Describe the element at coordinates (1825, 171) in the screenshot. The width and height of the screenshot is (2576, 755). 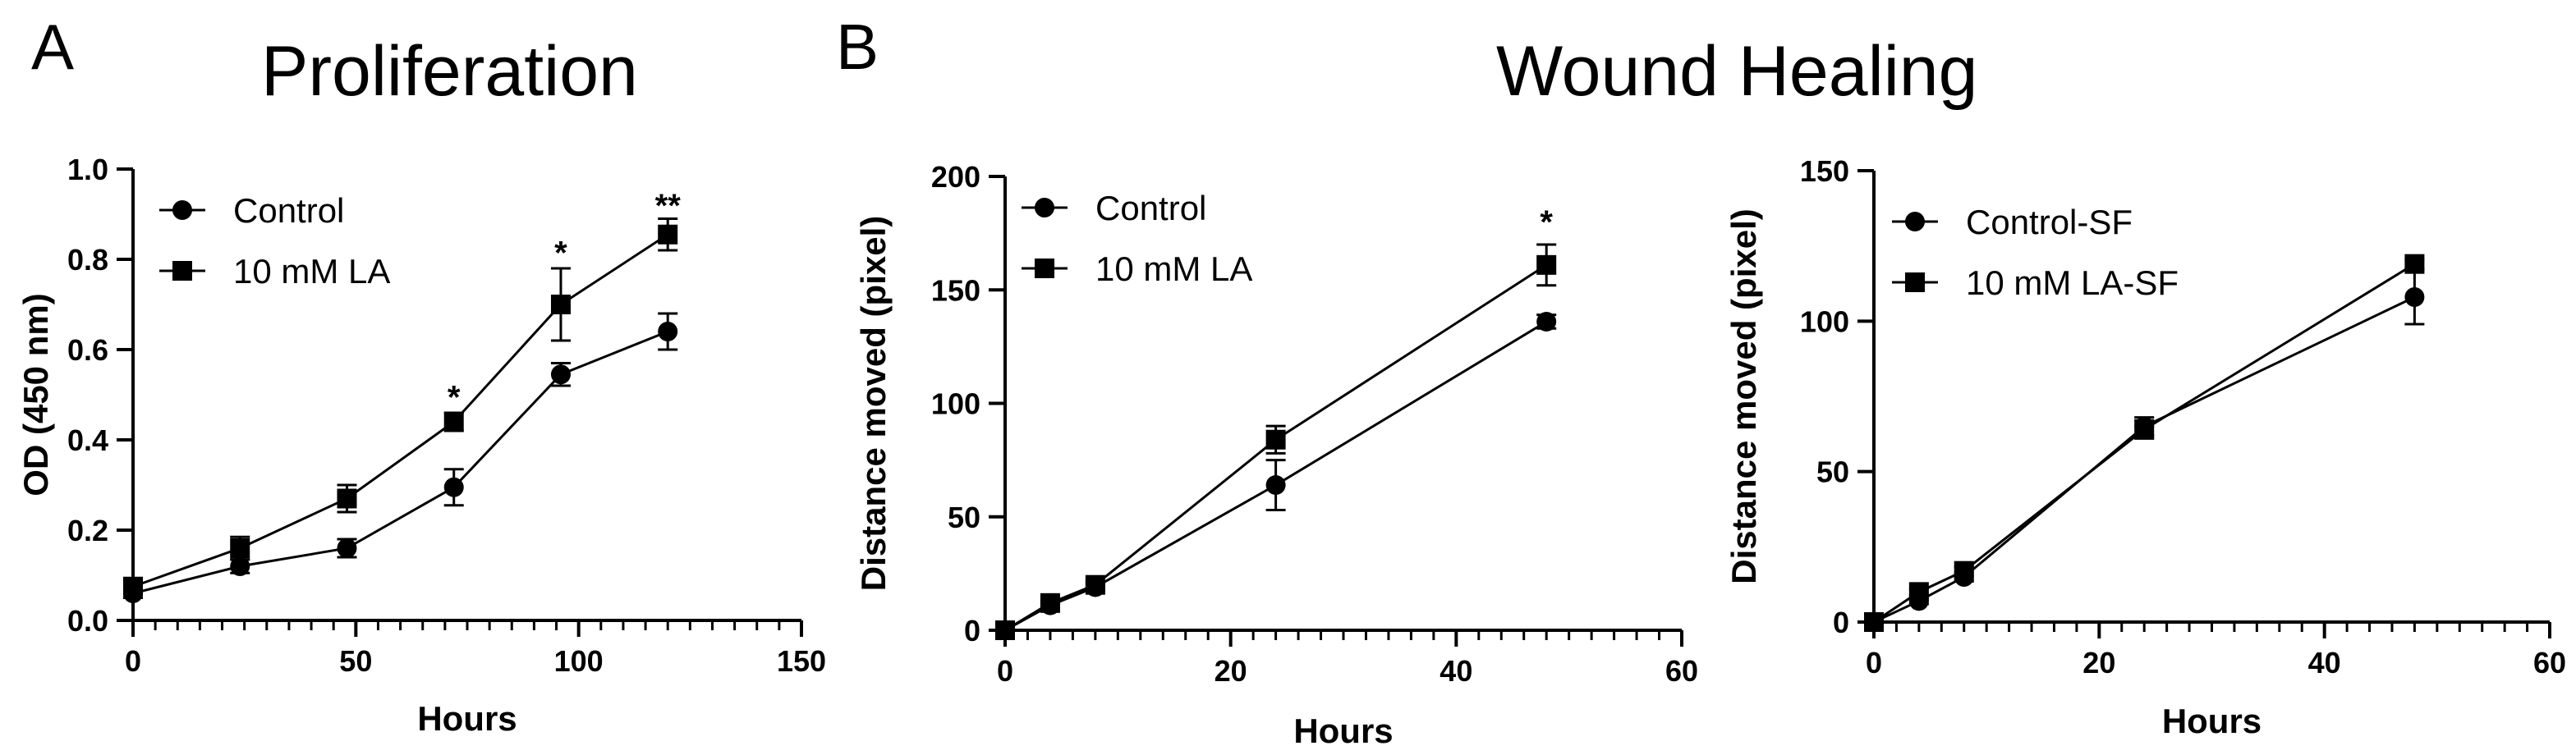
I see `chart3-y-tick-label: 150` at that location.